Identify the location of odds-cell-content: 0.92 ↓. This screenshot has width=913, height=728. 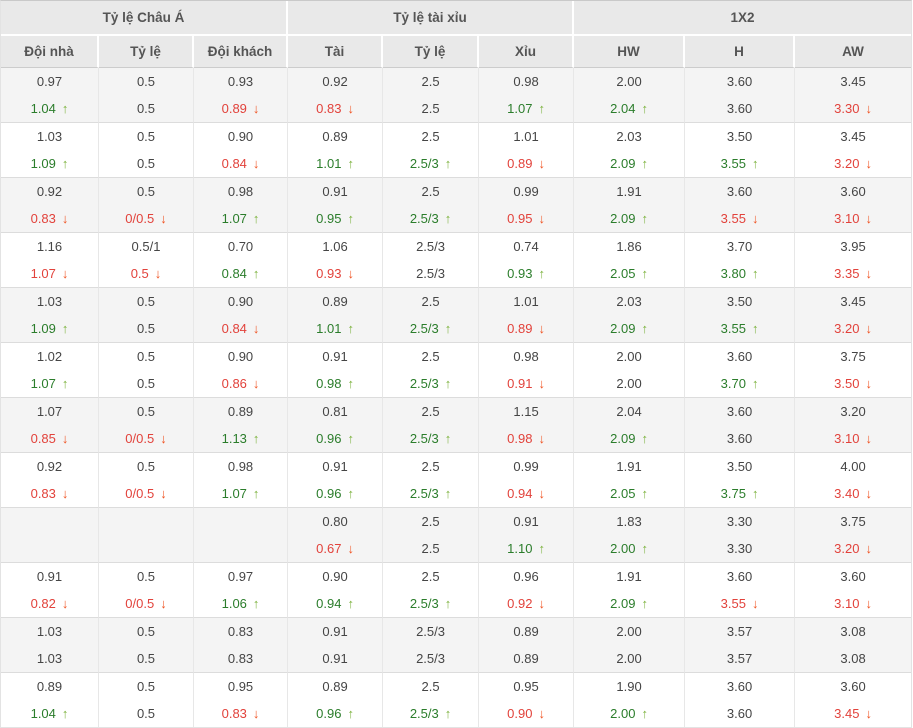
(526, 603).